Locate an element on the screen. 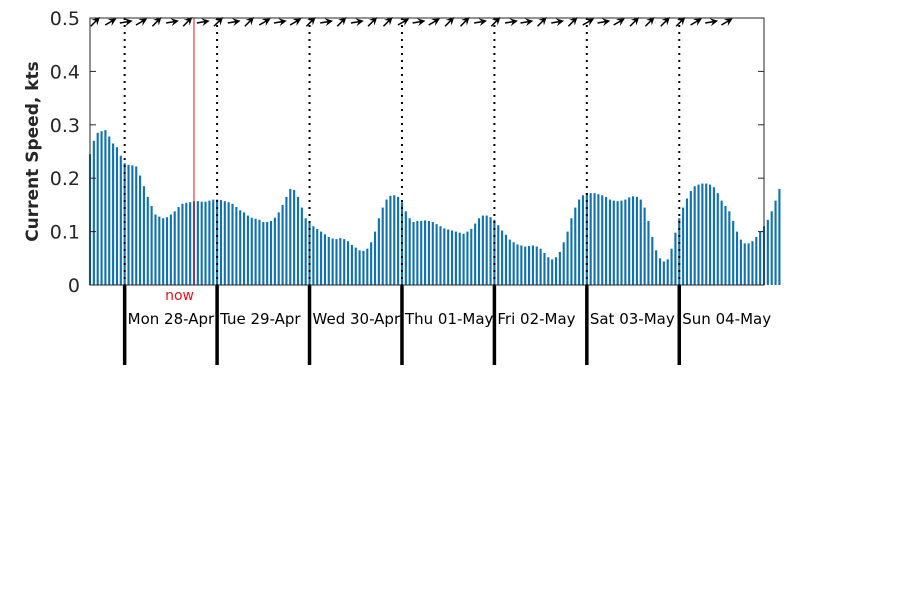  day-label: Sun 04-May is located at coordinates (726, 319).